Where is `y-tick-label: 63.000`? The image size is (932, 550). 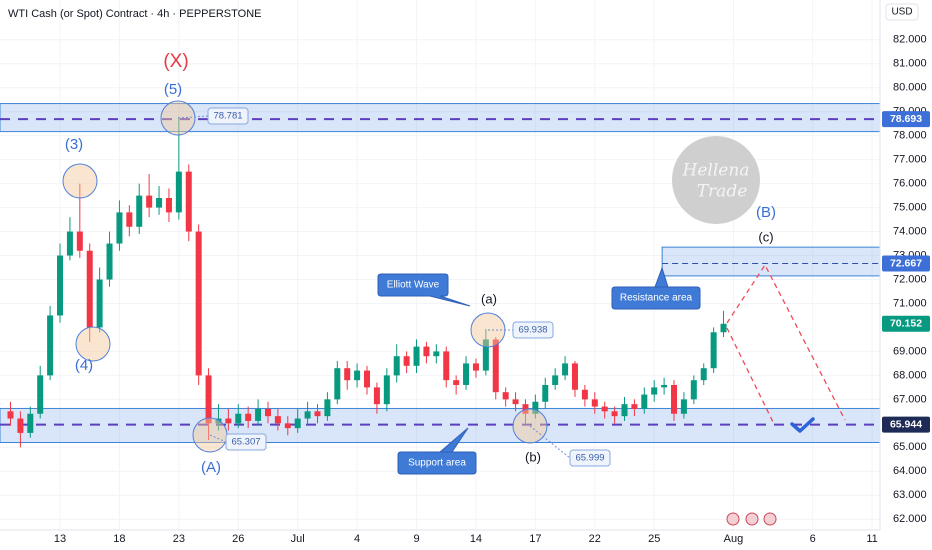 y-tick-label: 63.000 is located at coordinates (910, 495).